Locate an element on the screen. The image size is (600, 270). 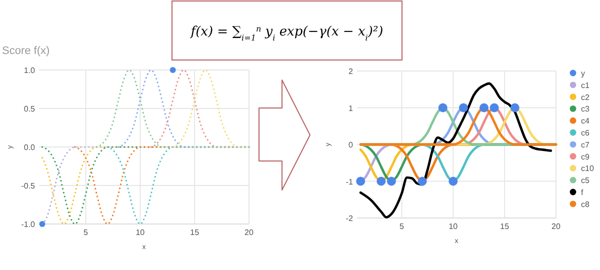
y-tick-label: 1 is located at coordinates (351, 108).